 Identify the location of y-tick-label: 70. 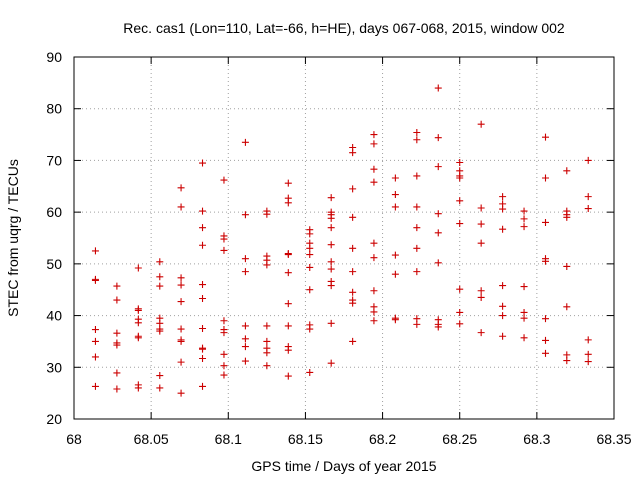
(54, 160).